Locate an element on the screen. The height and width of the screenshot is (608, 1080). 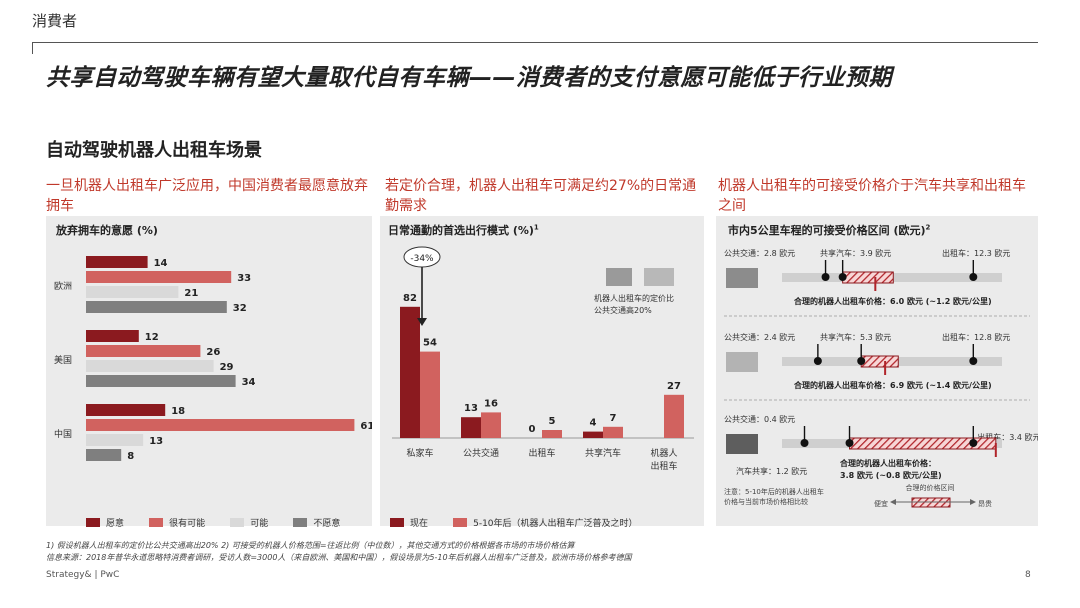
taxi-price-marker-dot is located at coordinates (973, 277).